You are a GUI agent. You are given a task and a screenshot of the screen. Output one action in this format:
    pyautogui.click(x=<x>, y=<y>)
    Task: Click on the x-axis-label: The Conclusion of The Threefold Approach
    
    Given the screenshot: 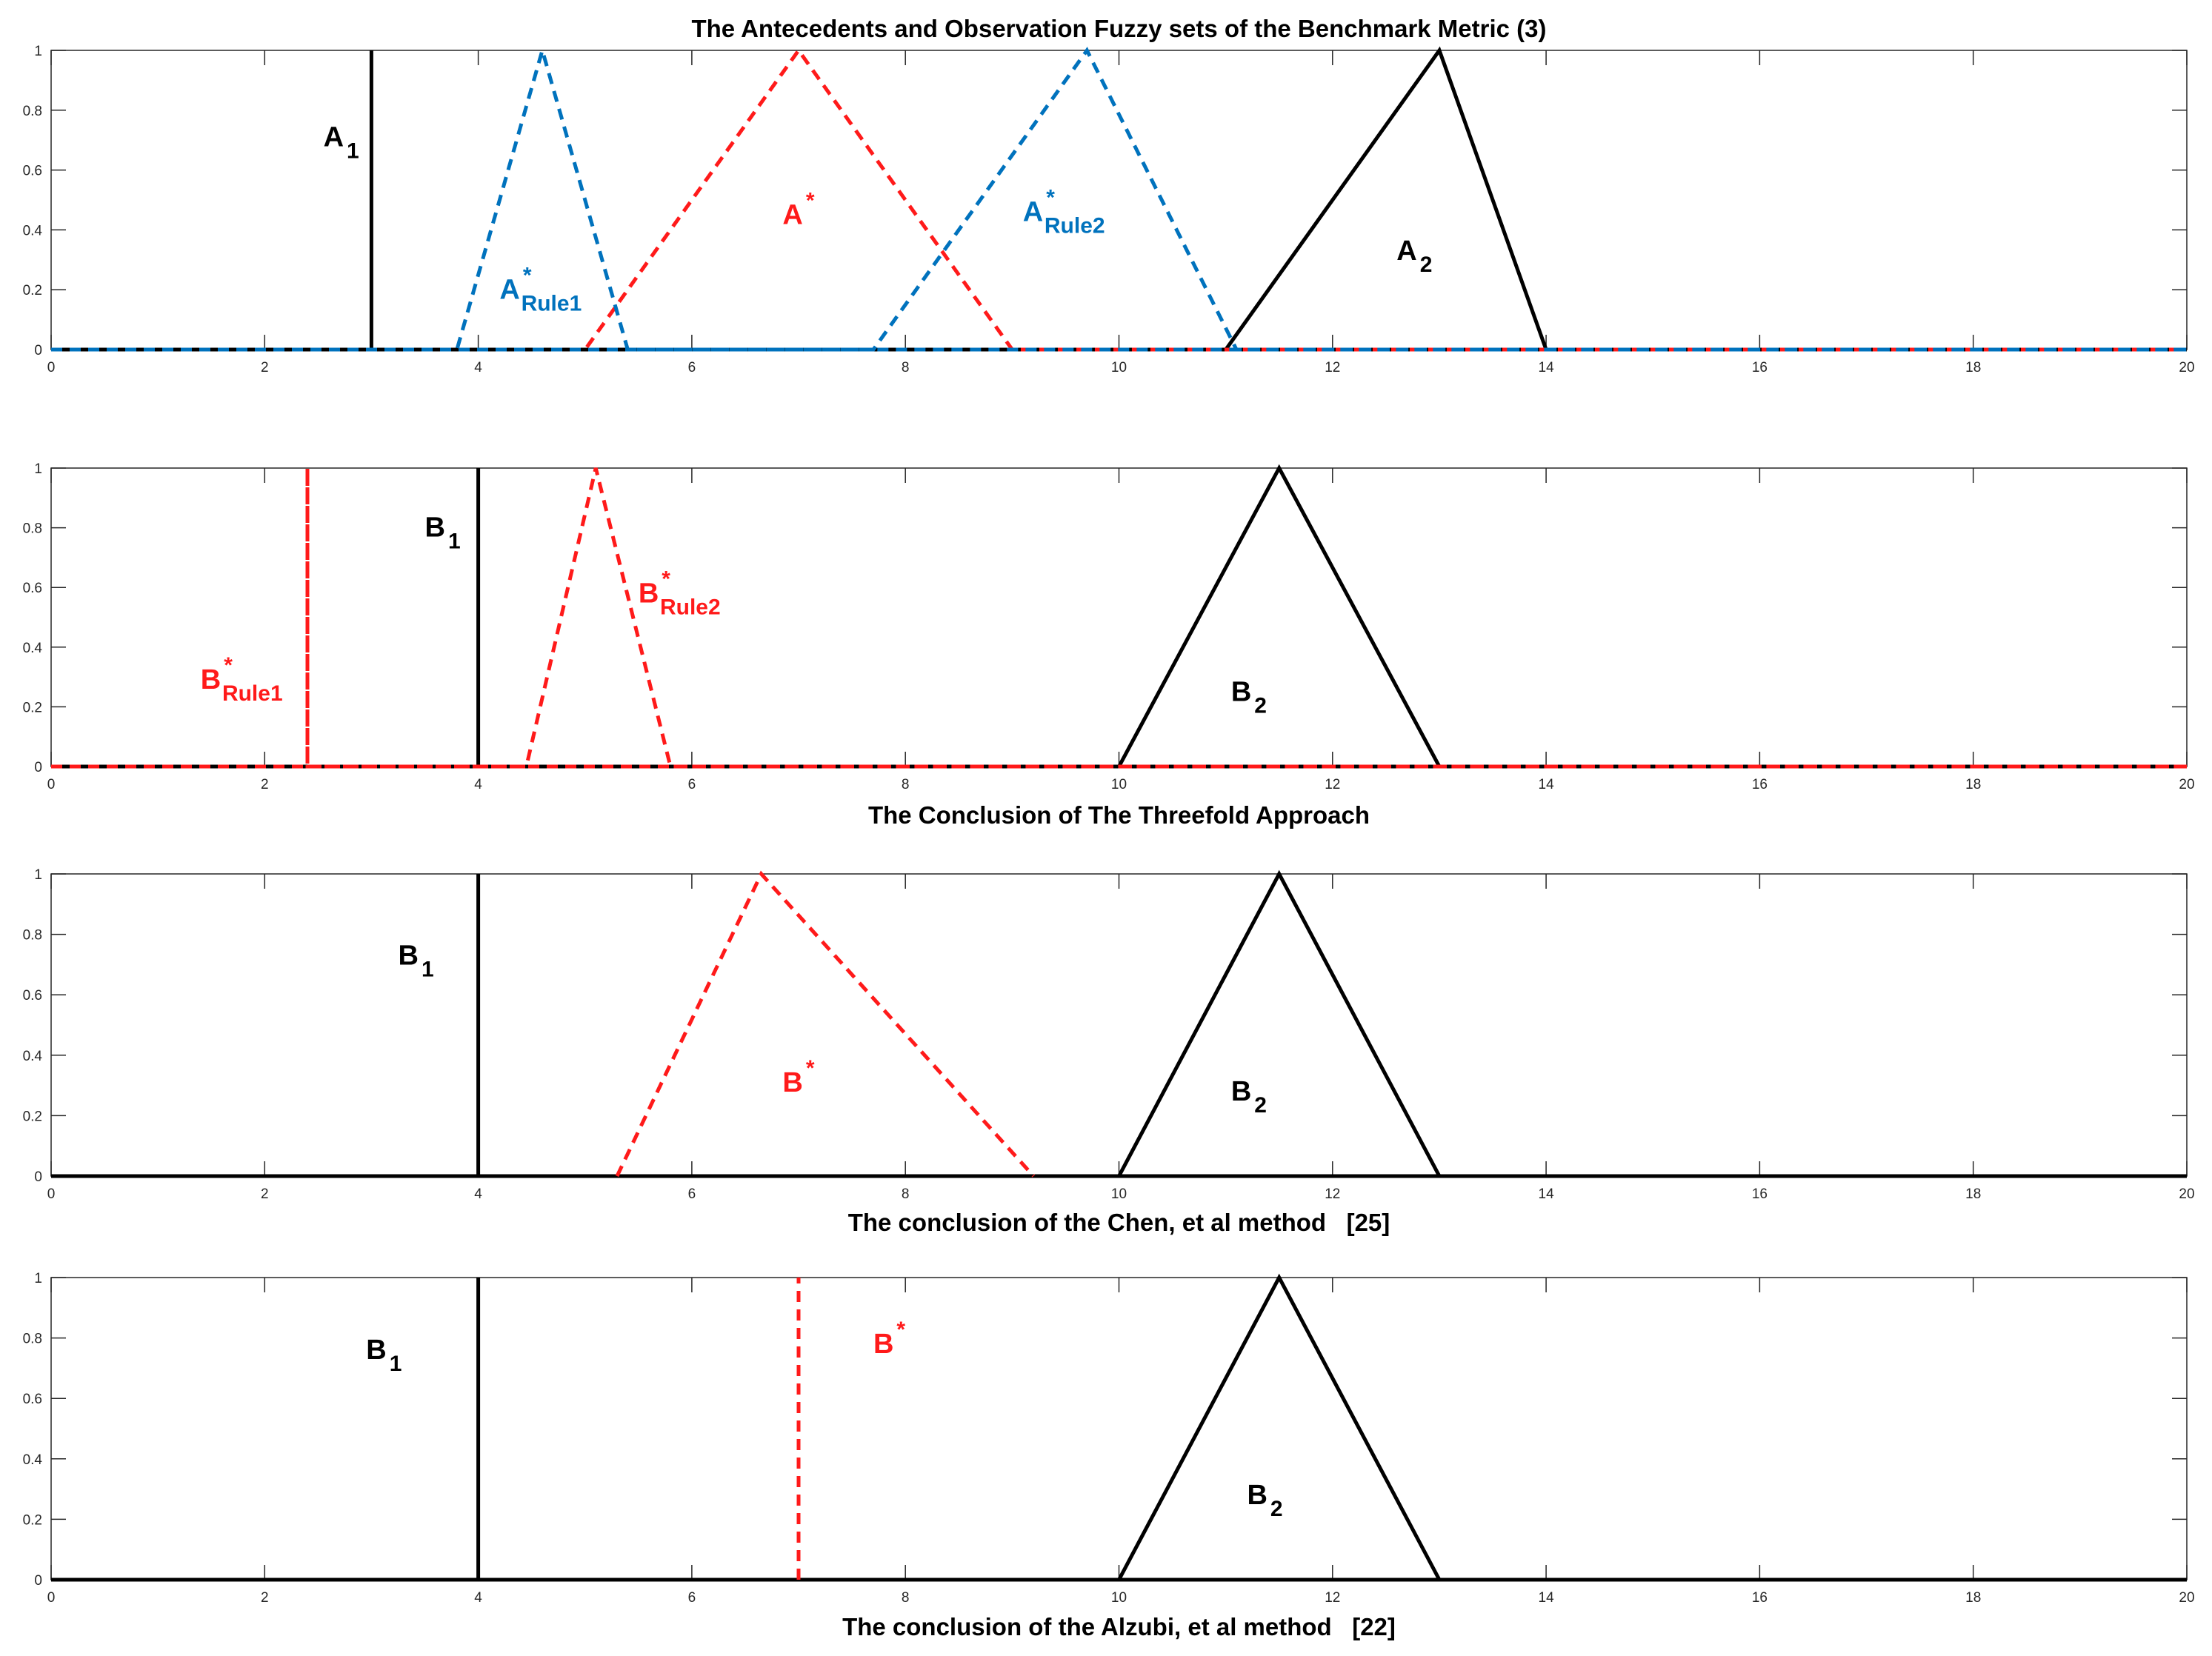 What is the action you would take?
    pyautogui.click(x=1119, y=815)
    